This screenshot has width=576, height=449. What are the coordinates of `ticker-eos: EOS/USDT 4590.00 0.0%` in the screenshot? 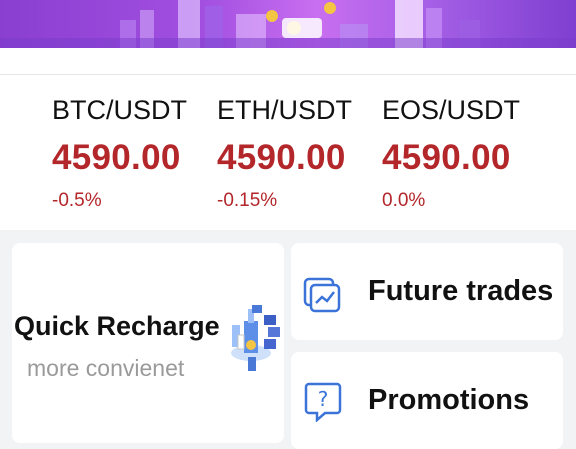 It's located at (467, 152).